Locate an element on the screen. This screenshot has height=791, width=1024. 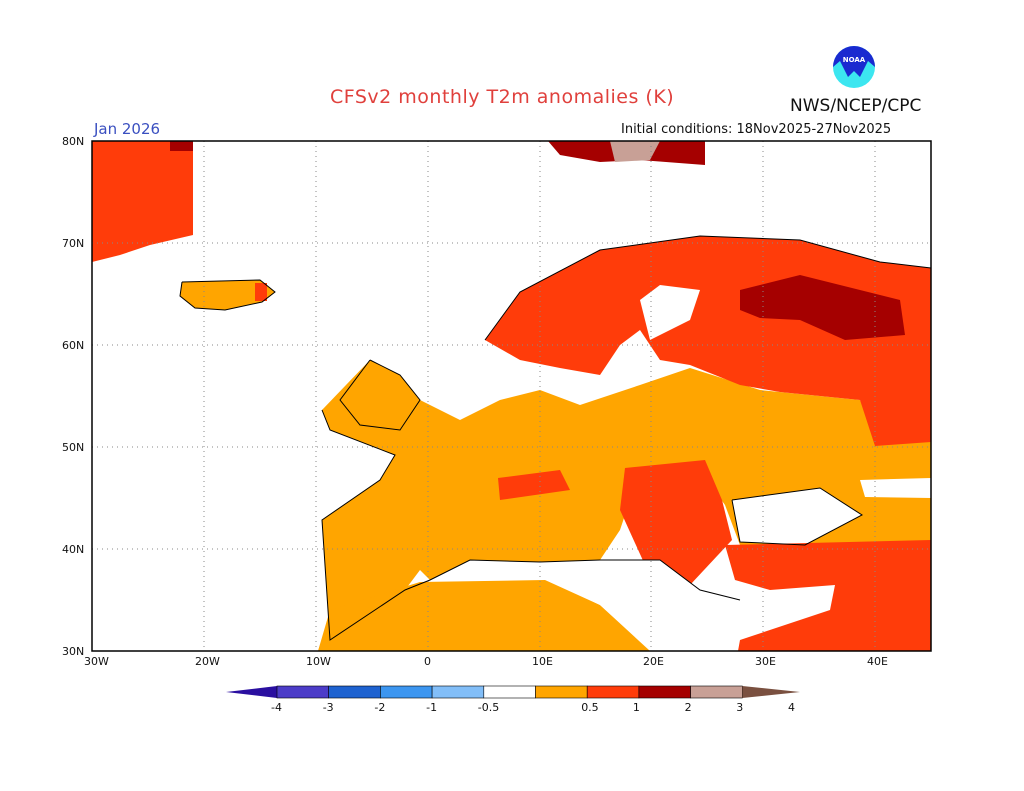
lon-label: 30E is located at coordinates (765, 661).